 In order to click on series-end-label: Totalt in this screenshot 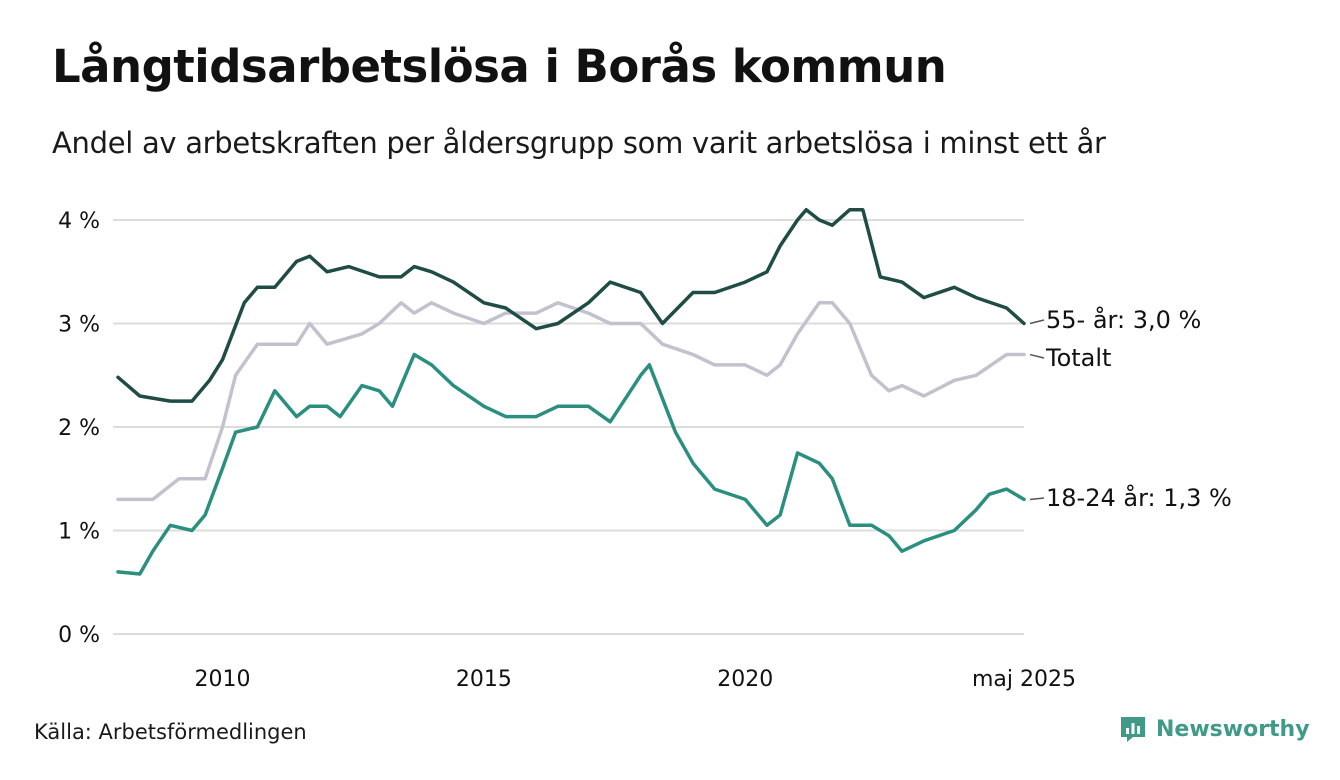, I will do `click(1078, 358)`.